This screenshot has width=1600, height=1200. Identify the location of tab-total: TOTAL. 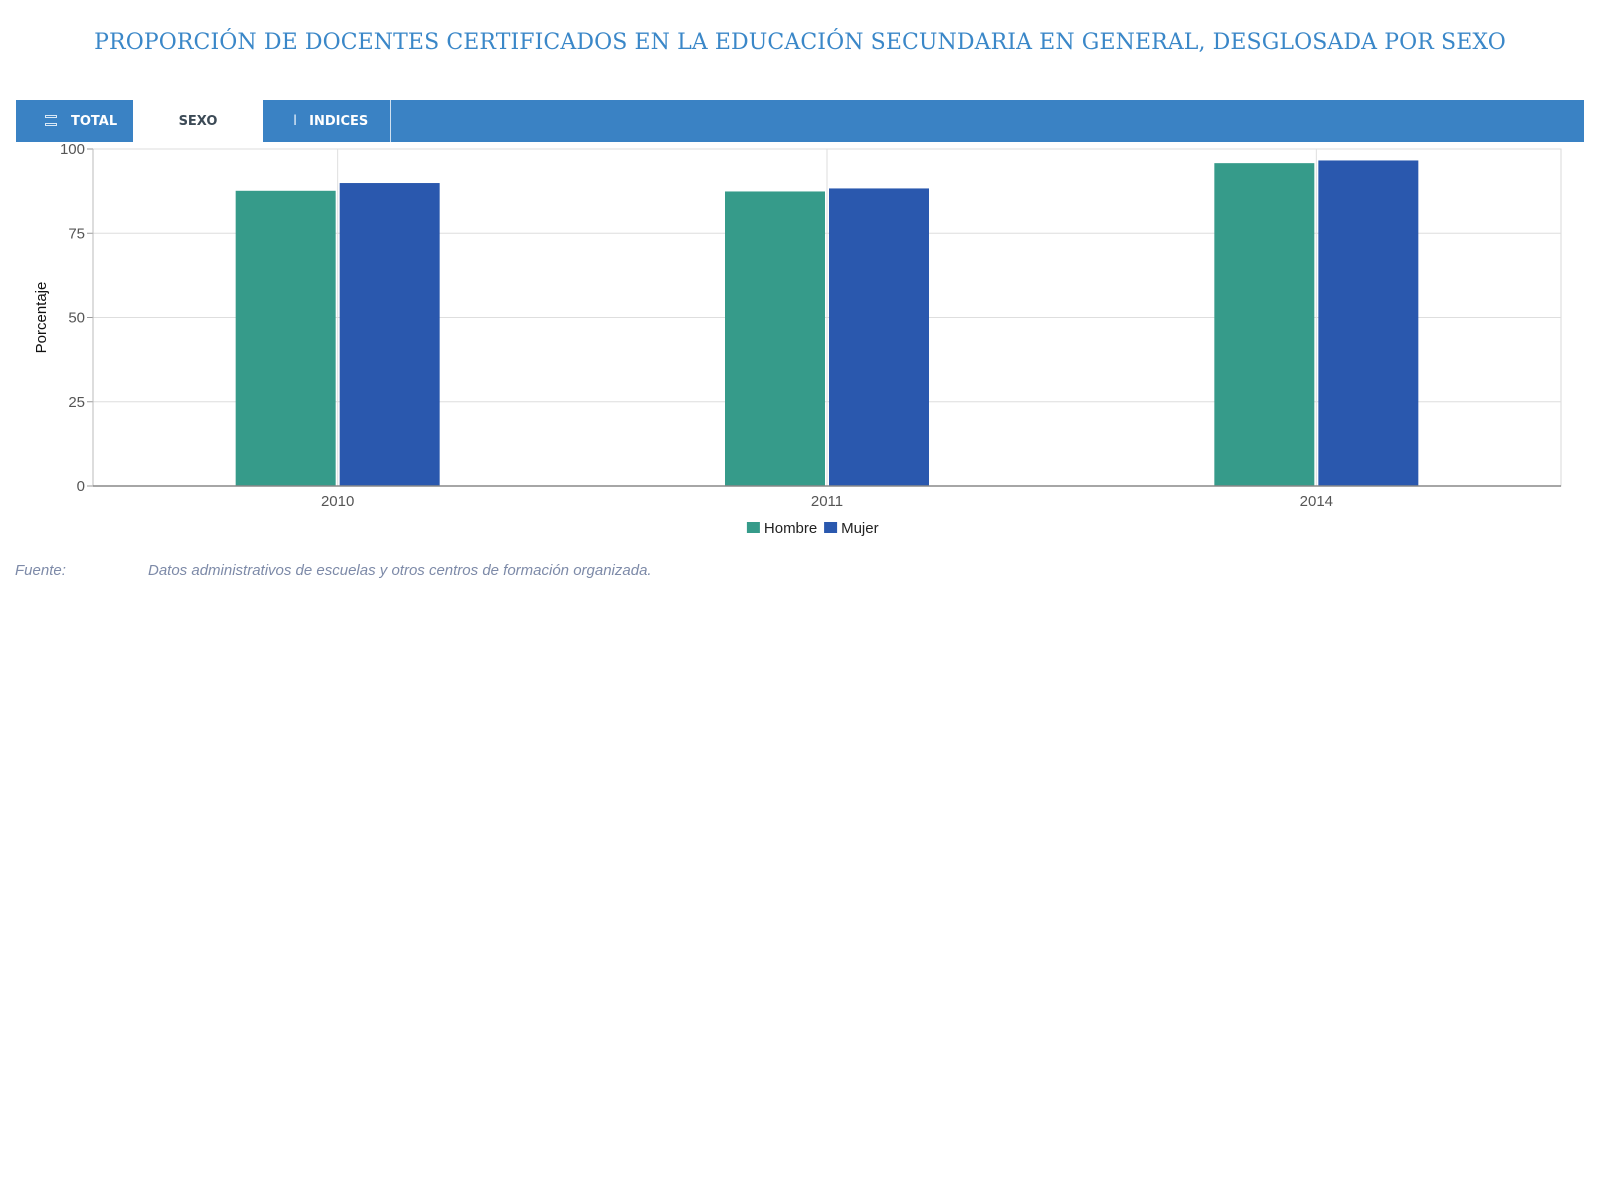
(74, 121).